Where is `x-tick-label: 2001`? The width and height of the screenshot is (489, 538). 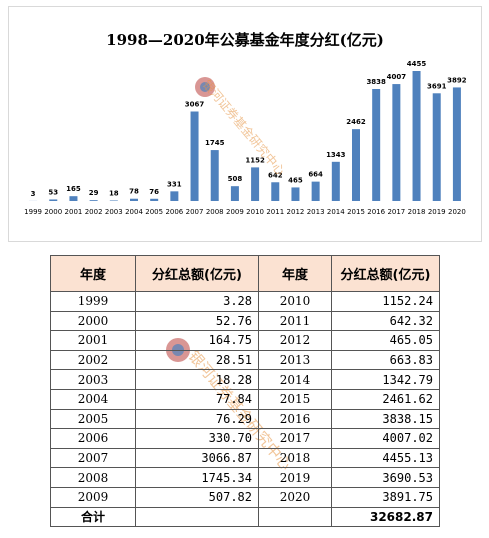
x-tick-label: 2001 is located at coordinates (74, 212).